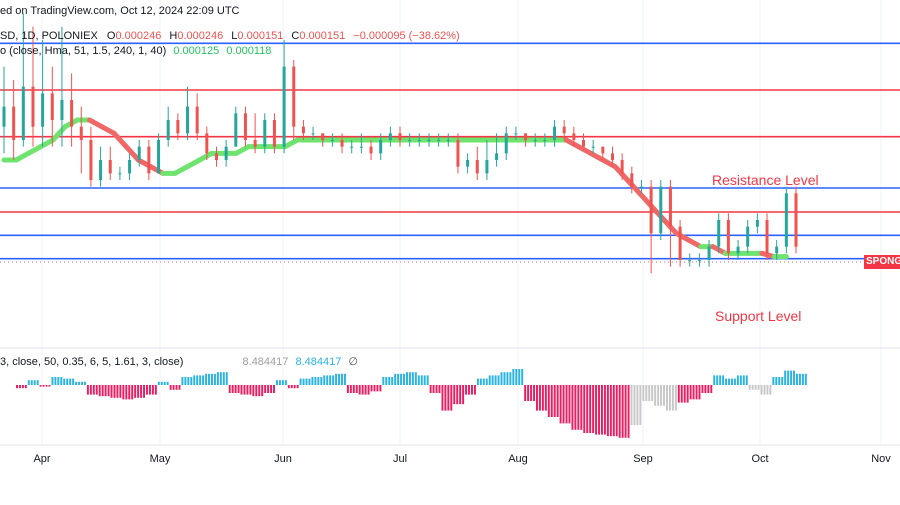  Describe the element at coordinates (234, 36) in the screenshot. I see `low-label: L` at that location.